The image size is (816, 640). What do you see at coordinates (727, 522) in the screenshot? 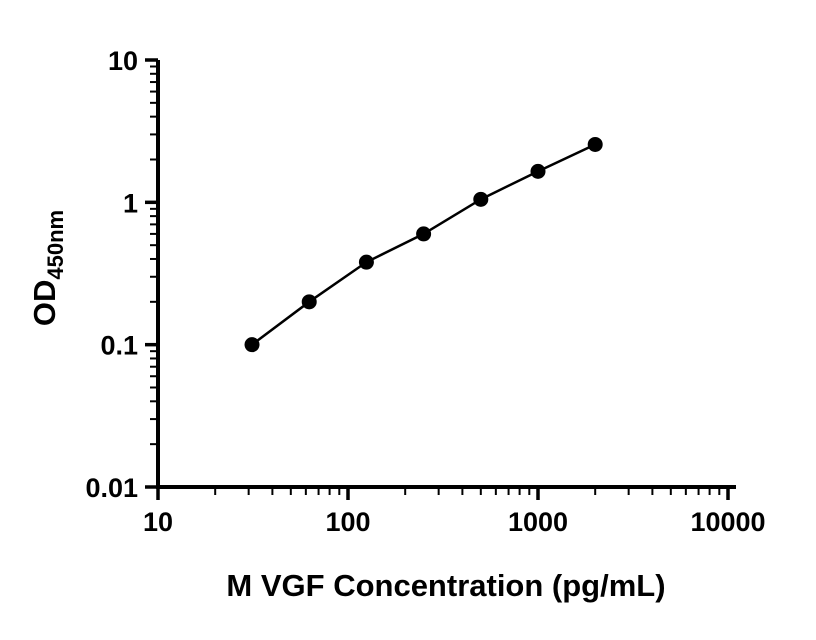
I see `x-tick-label: 10000` at bounding box center [727, 522].